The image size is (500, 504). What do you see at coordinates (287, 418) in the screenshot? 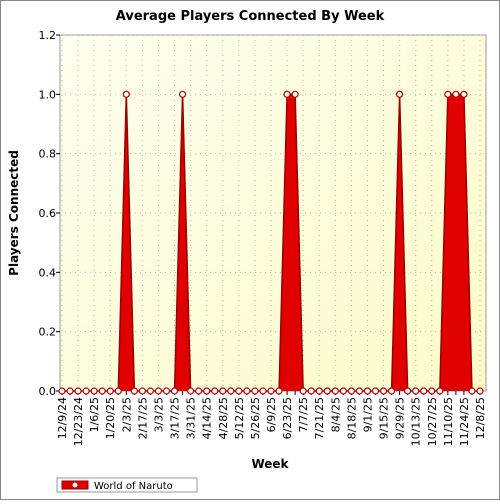
I see `x-tick-label: 6/23/25` at bounding box center [287, 418].